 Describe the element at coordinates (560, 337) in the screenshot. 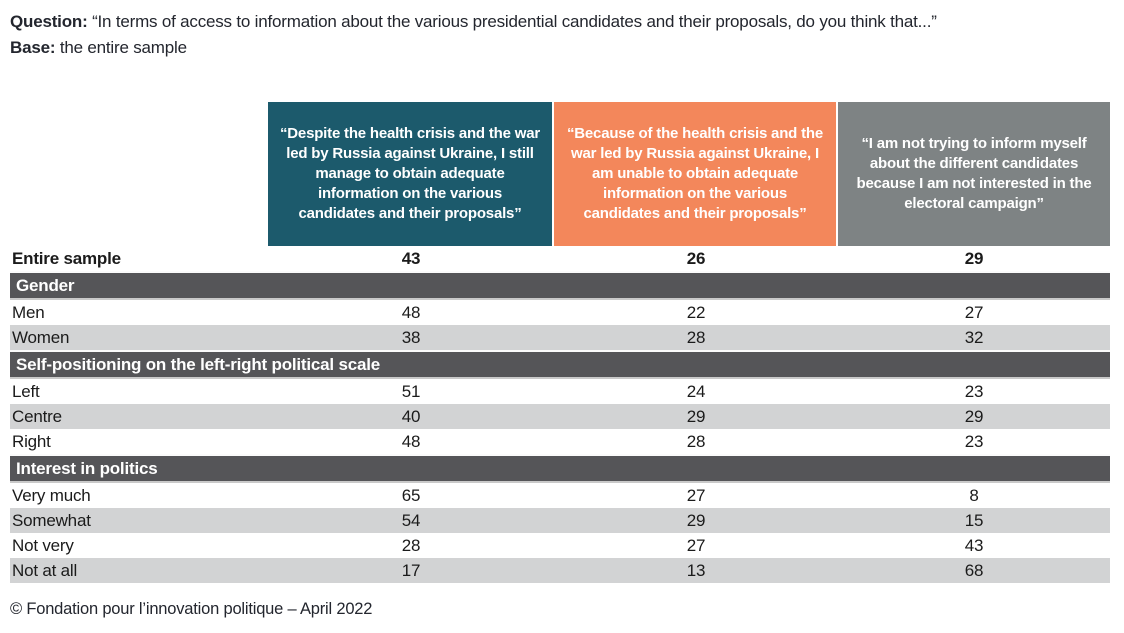

I see `table-row-women: Women 38 28 32` at that location.